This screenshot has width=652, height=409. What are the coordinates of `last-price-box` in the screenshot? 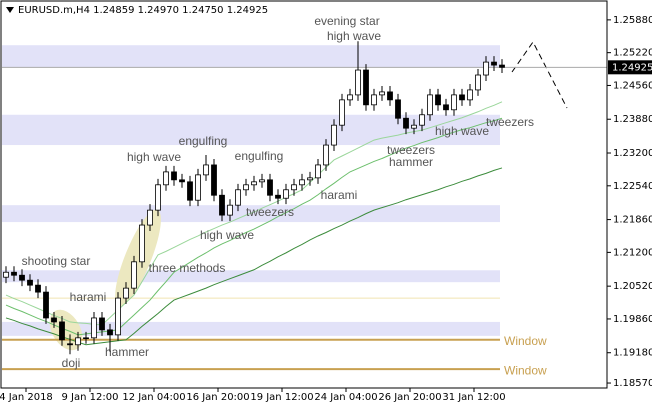 It's located at (630, 67).